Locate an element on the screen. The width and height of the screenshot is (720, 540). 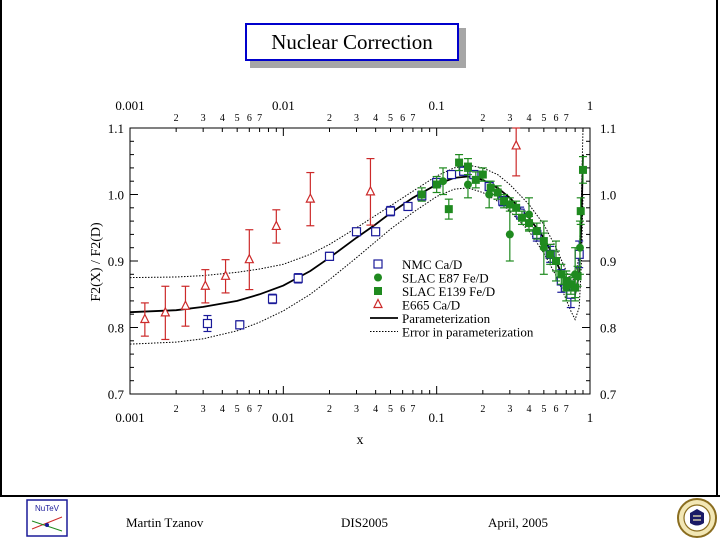
right-border is located at coordinates (717, 248).